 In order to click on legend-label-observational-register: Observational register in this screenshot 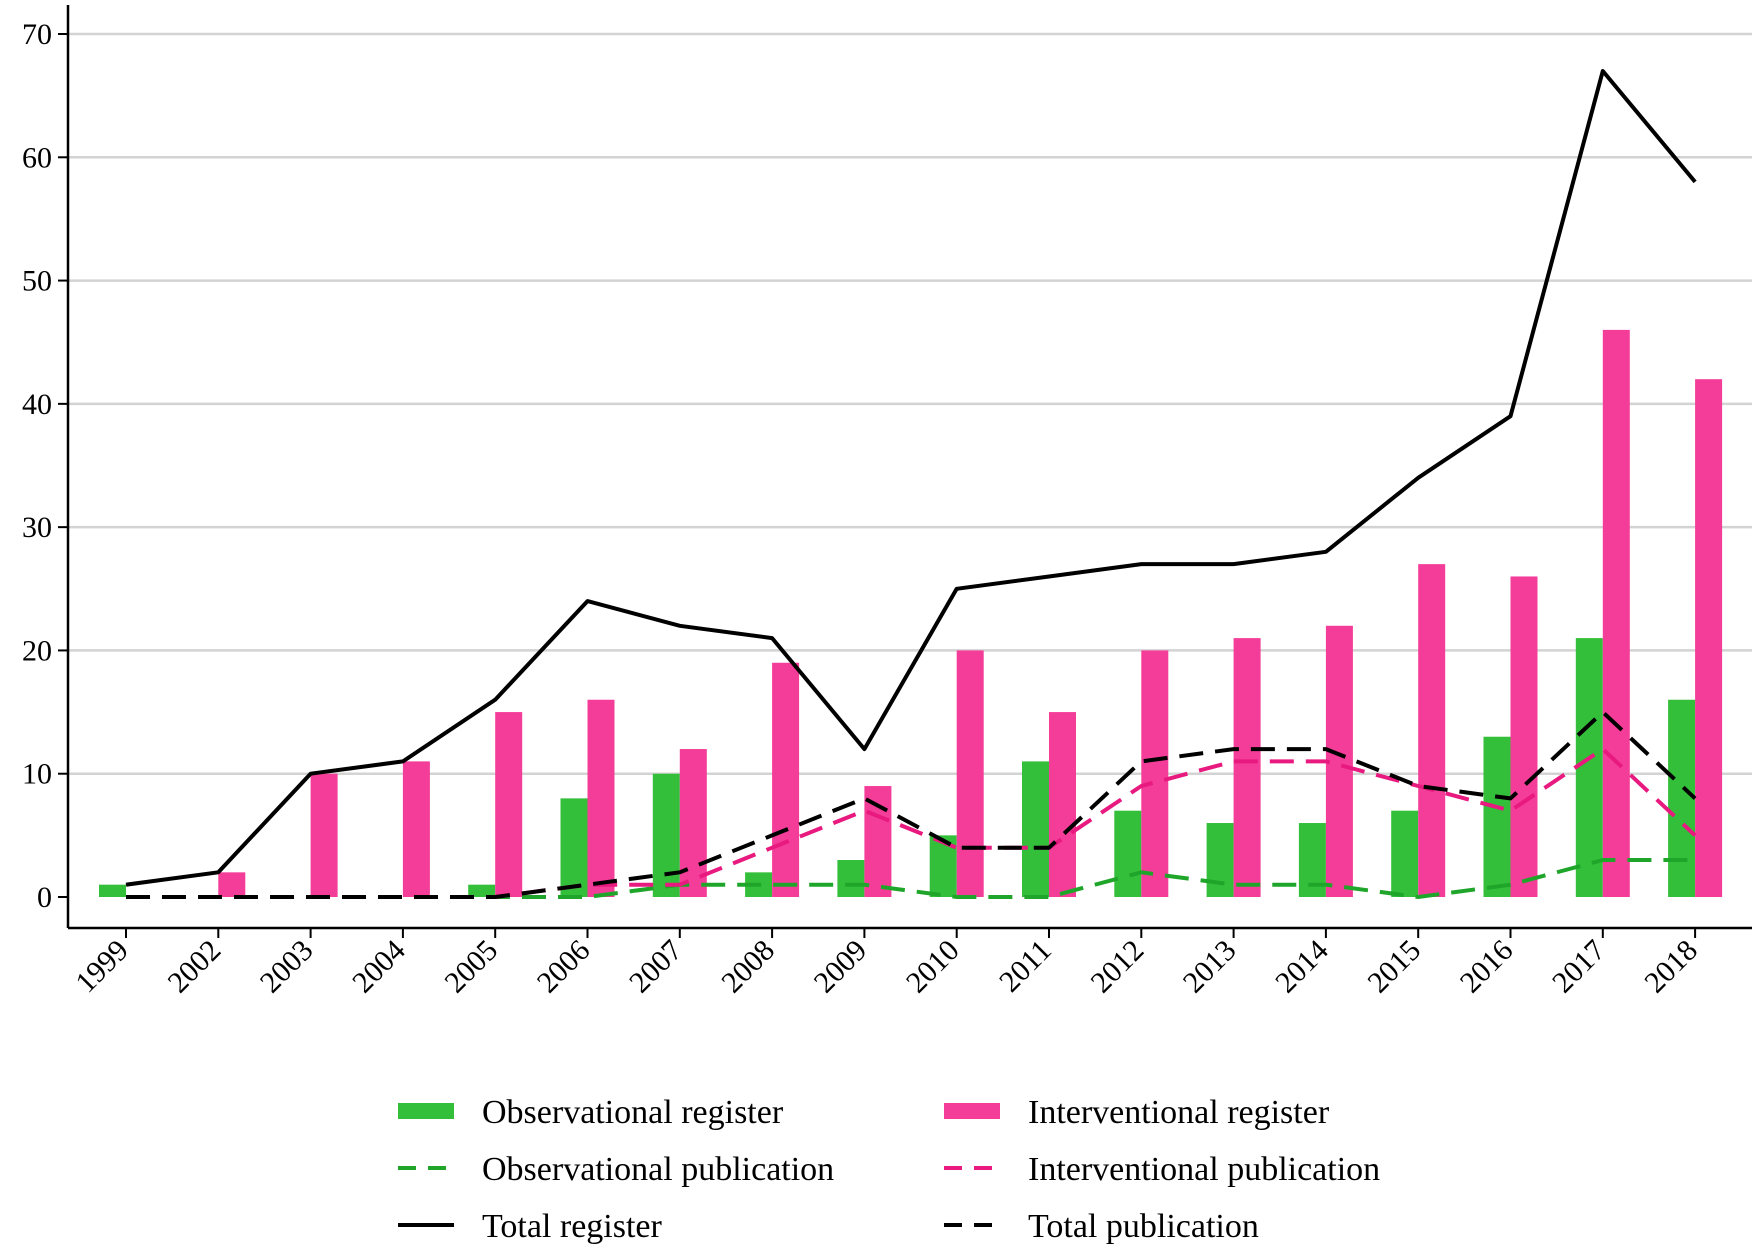, I will do `click(633, 1112)`.